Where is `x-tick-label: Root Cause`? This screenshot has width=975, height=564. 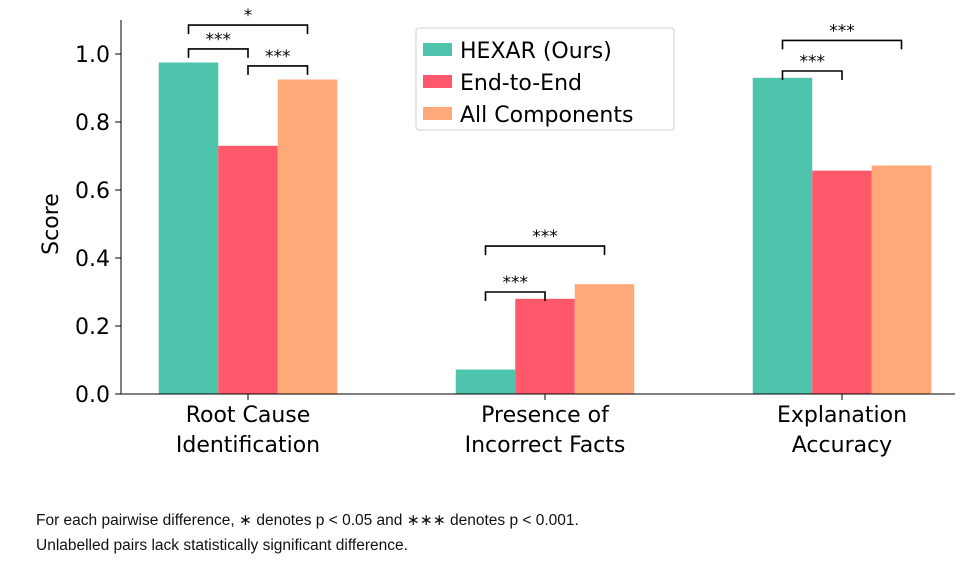 x-tick-label: Root Cause is located at coordinates (248, 415).